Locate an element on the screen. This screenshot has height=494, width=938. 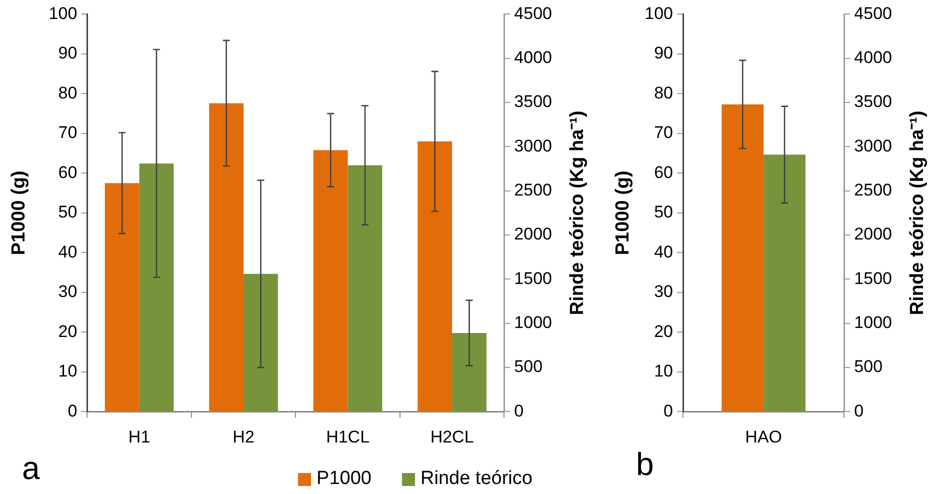
x-tick-label: H1CL is located at coordinates (348, 436).